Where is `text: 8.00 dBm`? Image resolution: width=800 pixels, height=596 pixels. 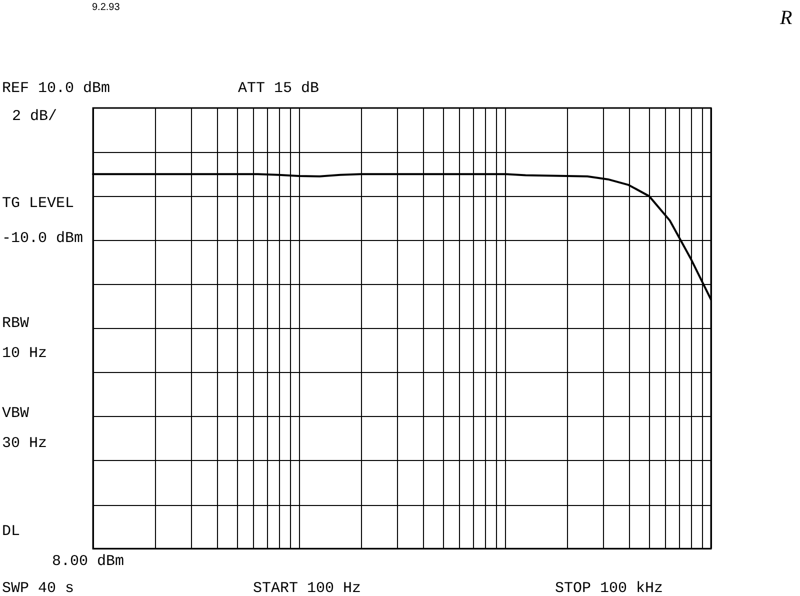
text: 8.00 dBm is located at coordinates (88, 561).